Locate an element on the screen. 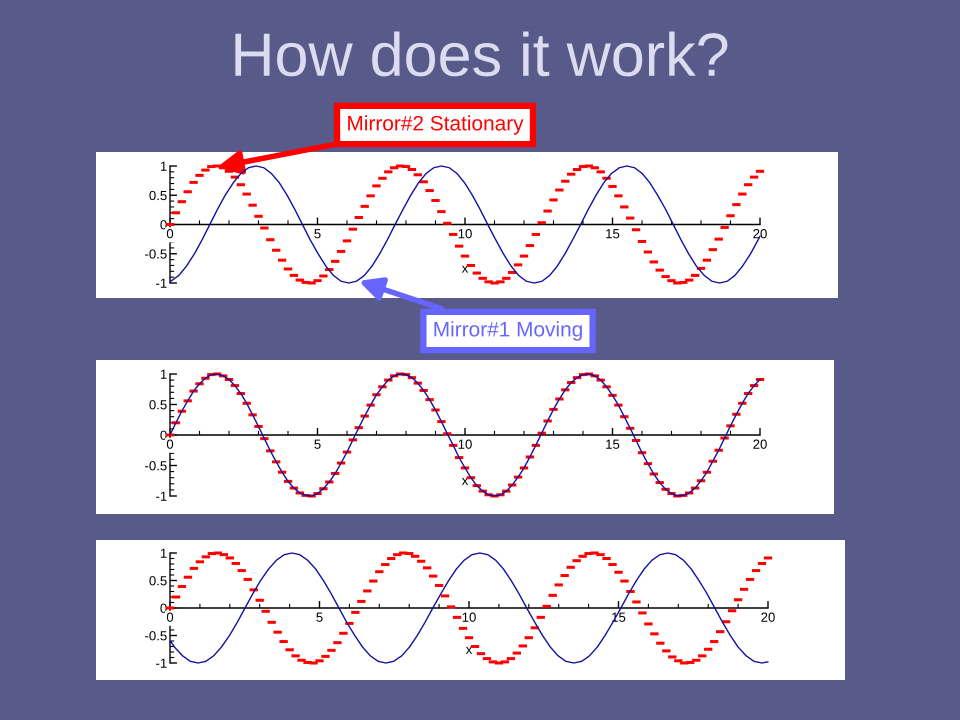 This screenshot has width=960, height=720. annotation: Mirror#2 Stationary is located at coordinates (436, 125).